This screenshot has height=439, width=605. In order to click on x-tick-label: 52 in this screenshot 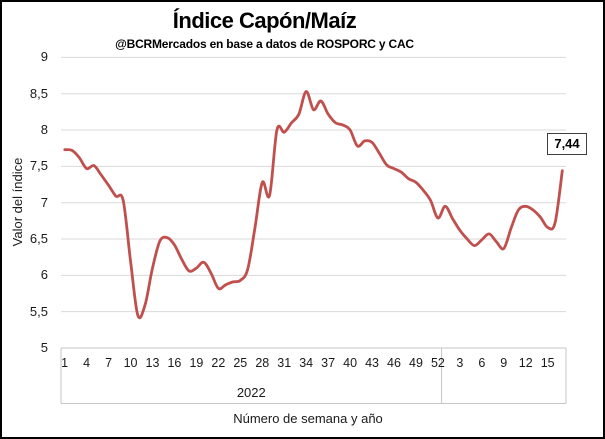, I will do `click(437, 363)`.